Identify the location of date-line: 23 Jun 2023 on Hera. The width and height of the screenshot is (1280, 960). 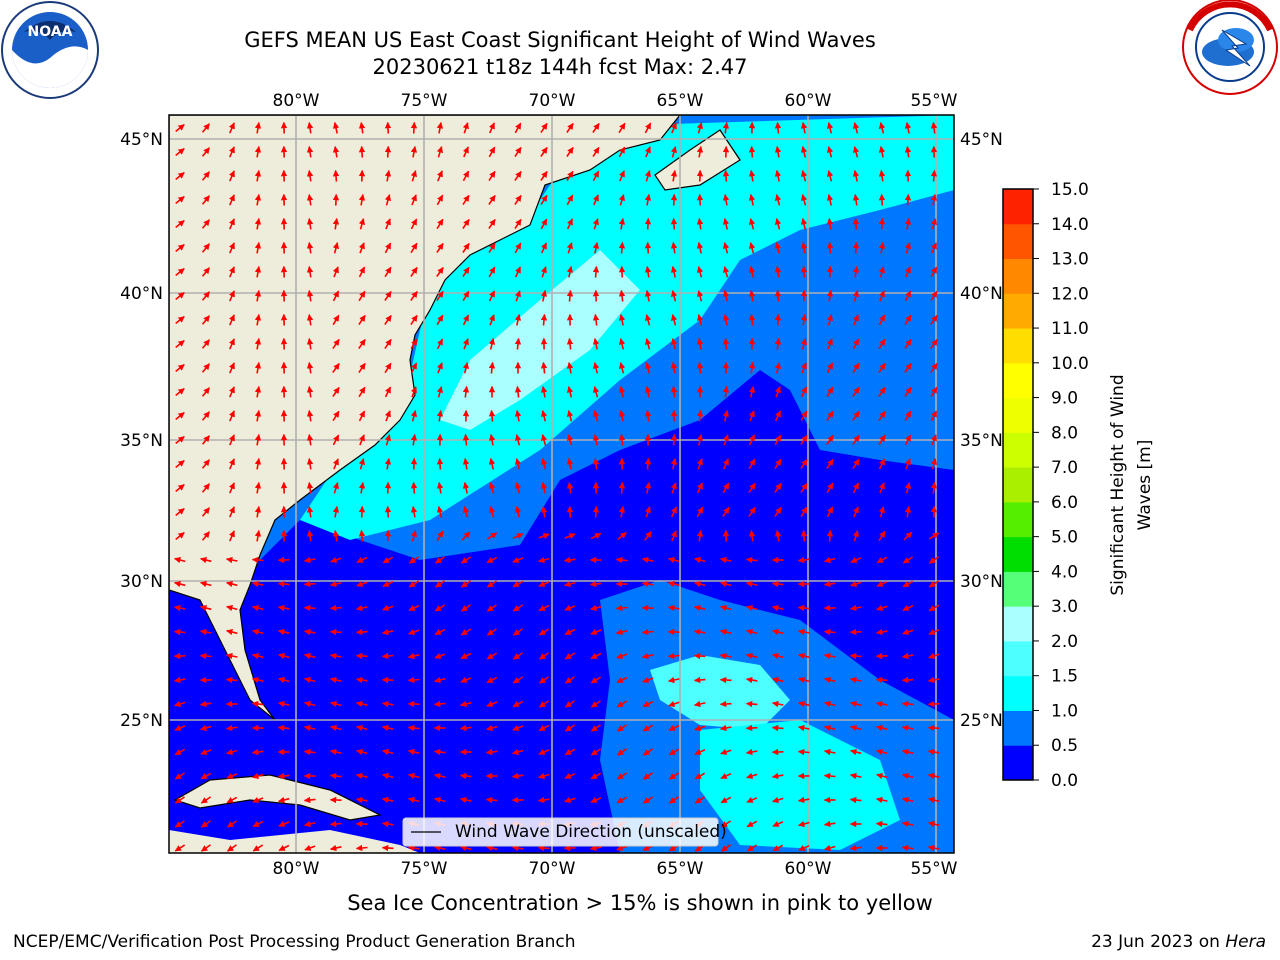
(1178, 942).